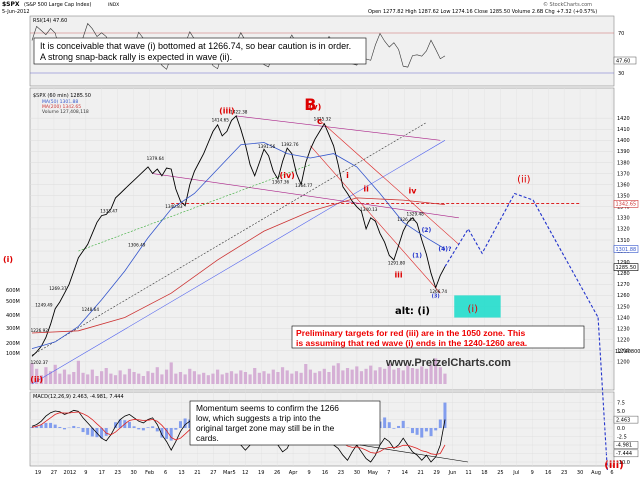  I want to click on volume-bars, so click(238, 371).